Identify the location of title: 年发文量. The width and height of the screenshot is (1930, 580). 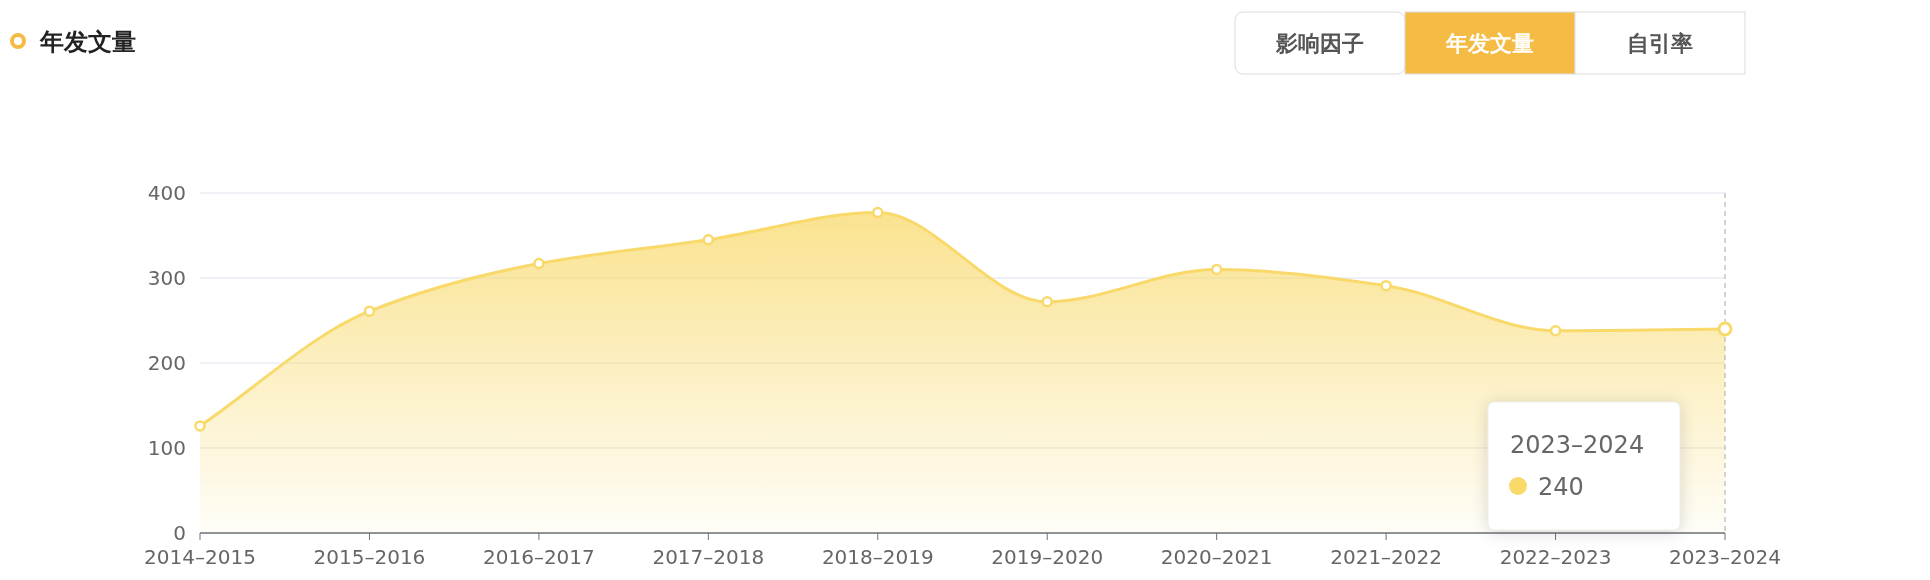
(73, 42).